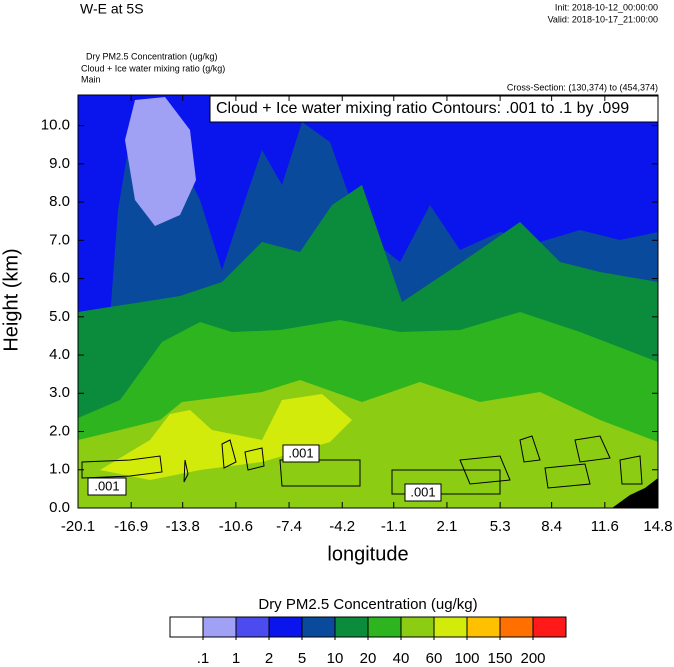 This screenshot has height=667, width=674. I want to click on x-tick-label: -4.2, so click(342, 526).